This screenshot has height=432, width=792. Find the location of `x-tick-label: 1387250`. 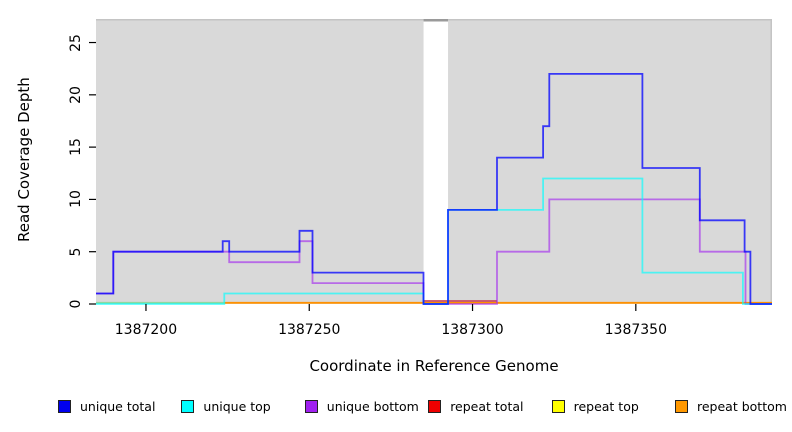

x-tick-label: 1387250 is located at coordinates (309, 330).